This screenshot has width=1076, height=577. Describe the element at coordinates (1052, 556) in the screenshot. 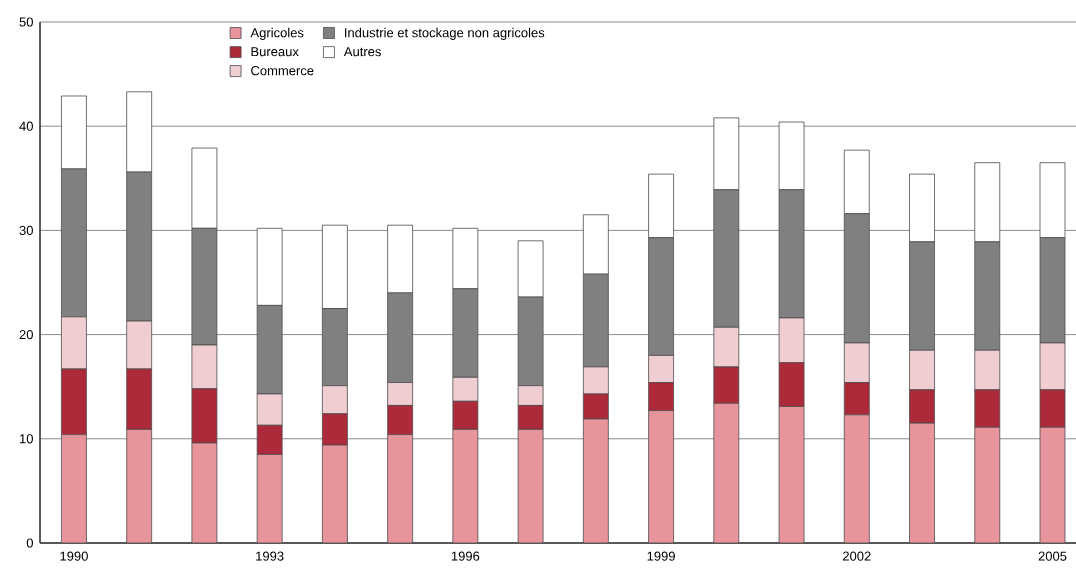

I see `x-tick-label: 2005` at that location.